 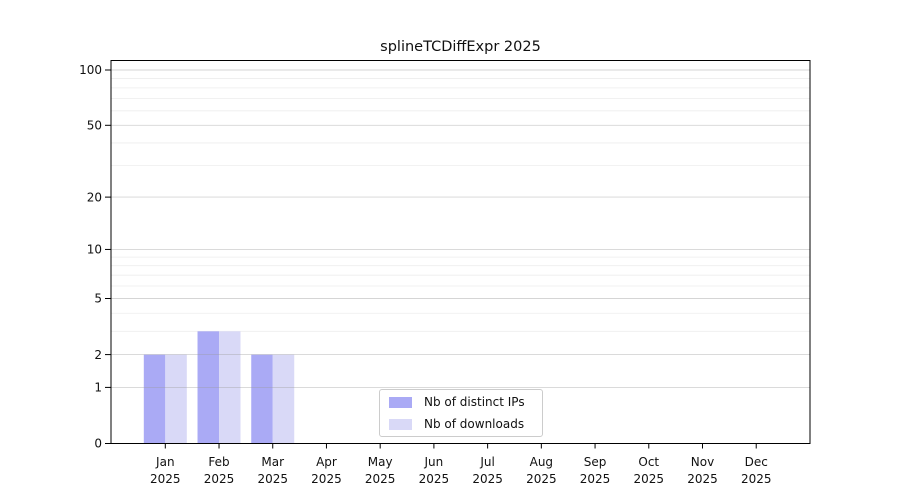 What do you see at coordinates (486, 462) in the screenshot?
I see `x-tick-label-month: Jul` at bounding box center [486, 462].